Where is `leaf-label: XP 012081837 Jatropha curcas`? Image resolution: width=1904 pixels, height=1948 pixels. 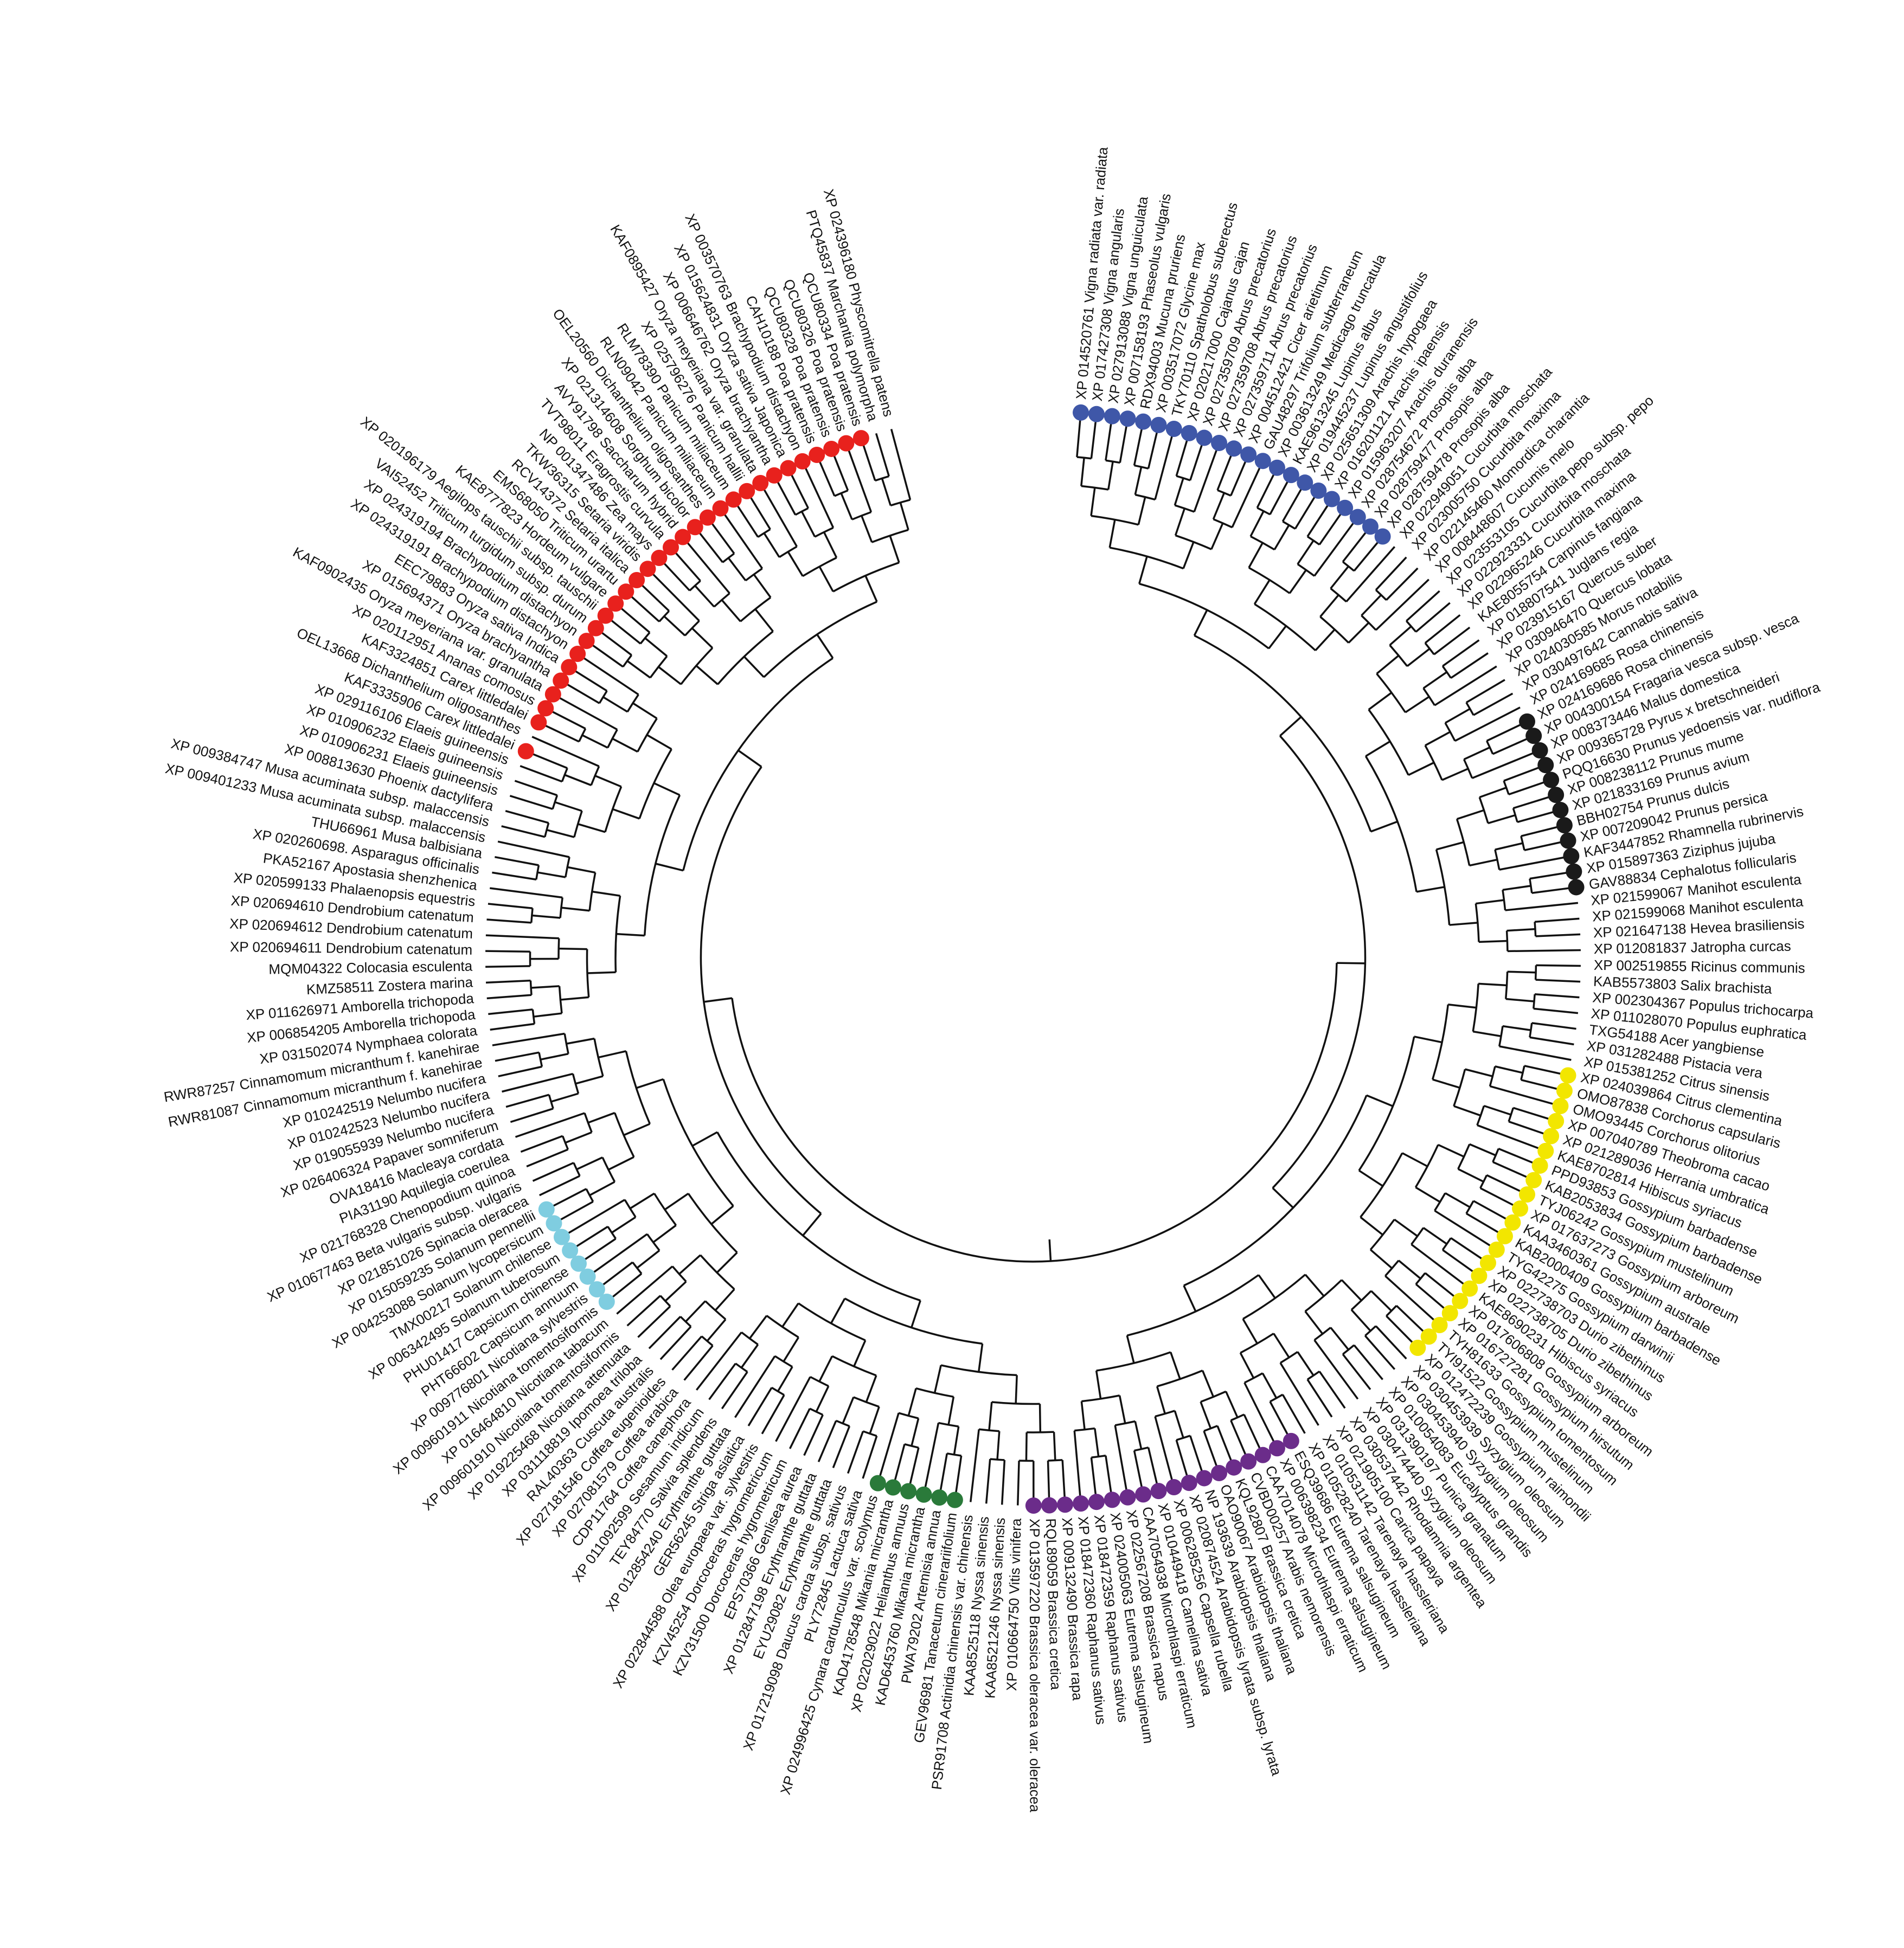
leaf-label: XP 012081837 Jatropha curcas is located at coordinates (1692, 948).